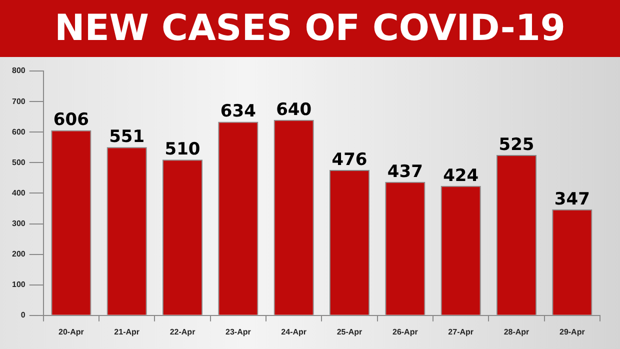  Describe the element at coordinates (19, 193) in the screenshot. I see `y-tick-label: 400` at that location.